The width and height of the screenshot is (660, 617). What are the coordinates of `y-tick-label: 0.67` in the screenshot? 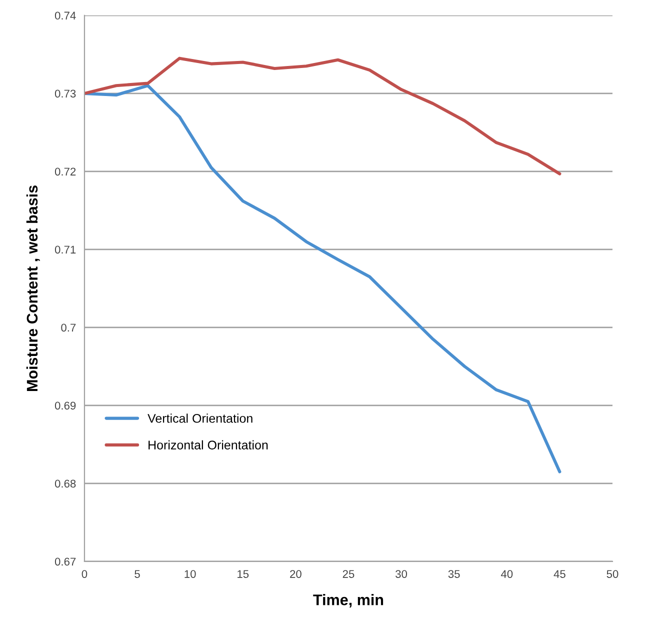 It's located at (65, 562).